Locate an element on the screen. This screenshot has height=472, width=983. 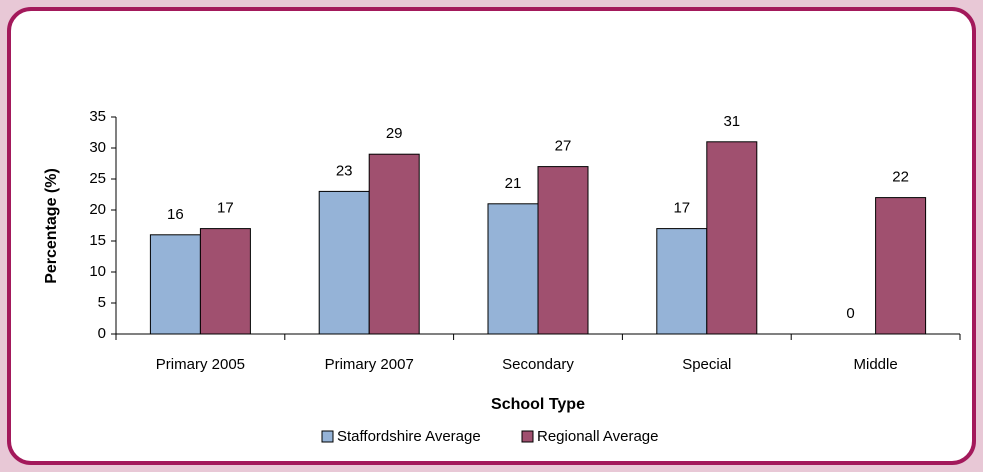
y-tick-label: 5 is located at coordinates (102, 302).